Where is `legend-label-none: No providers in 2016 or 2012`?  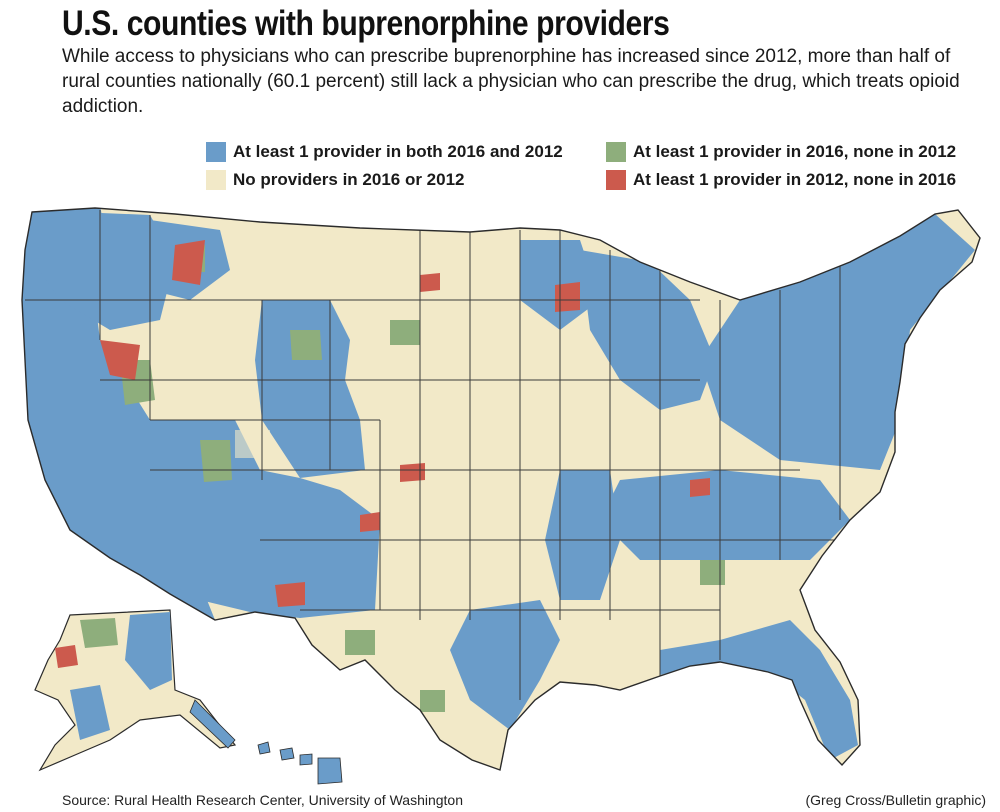
legend-label-none: No providers in 2016 or 2012 is located at coordinates (349, 179).